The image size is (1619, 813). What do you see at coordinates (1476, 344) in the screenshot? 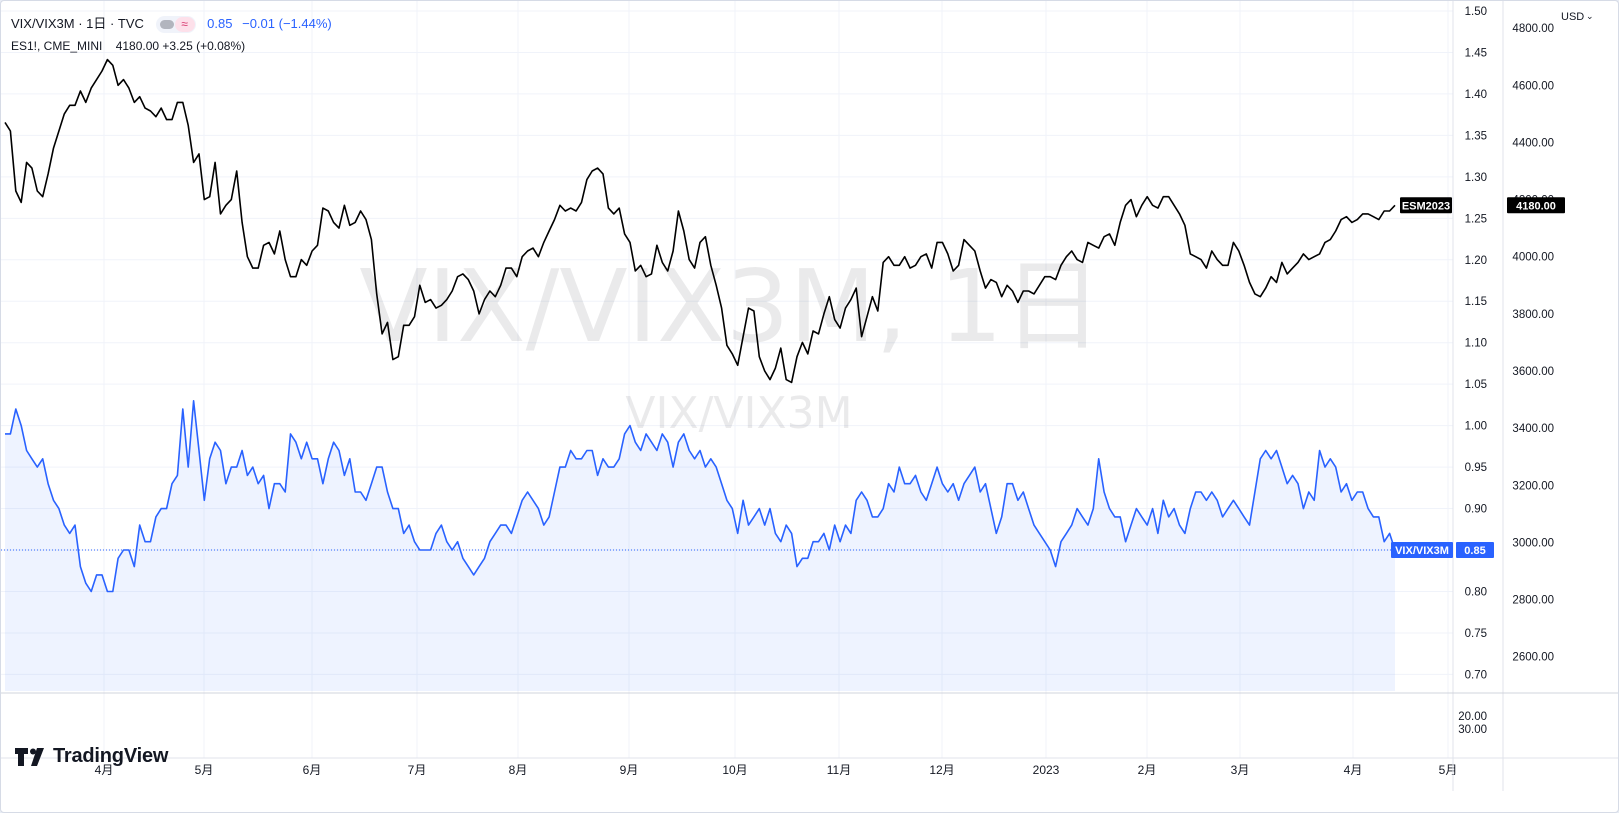
I see `ratio-tick-label: 1.10` at bounding box center [1476, 344].